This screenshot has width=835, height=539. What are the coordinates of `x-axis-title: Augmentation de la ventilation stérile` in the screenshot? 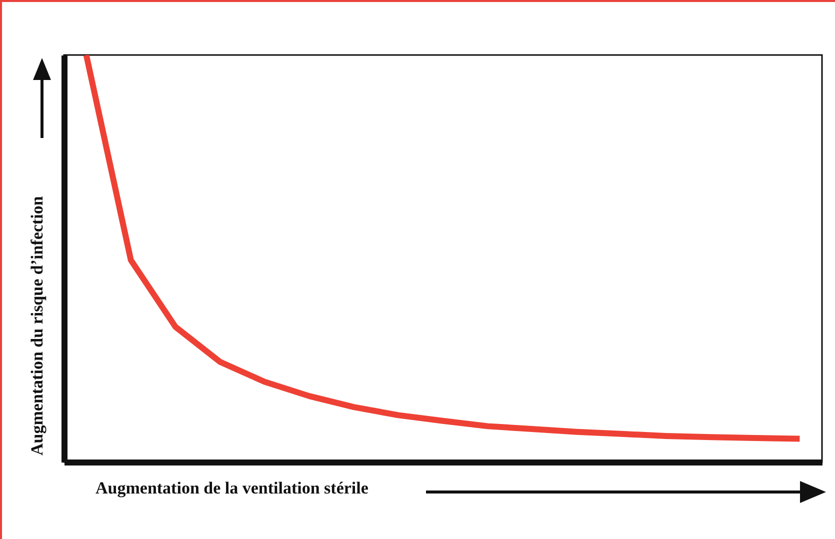 It's located at (232, 488).